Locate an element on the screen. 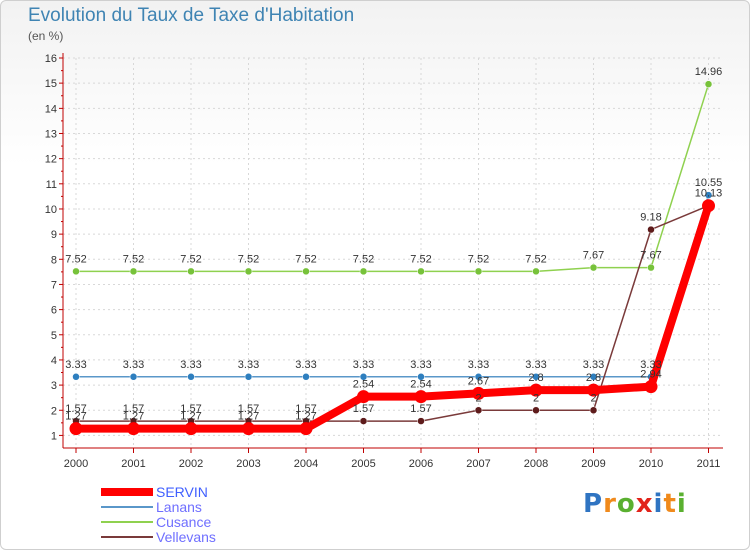  y-tick-label: 5 is located at coordinates (54, 336).